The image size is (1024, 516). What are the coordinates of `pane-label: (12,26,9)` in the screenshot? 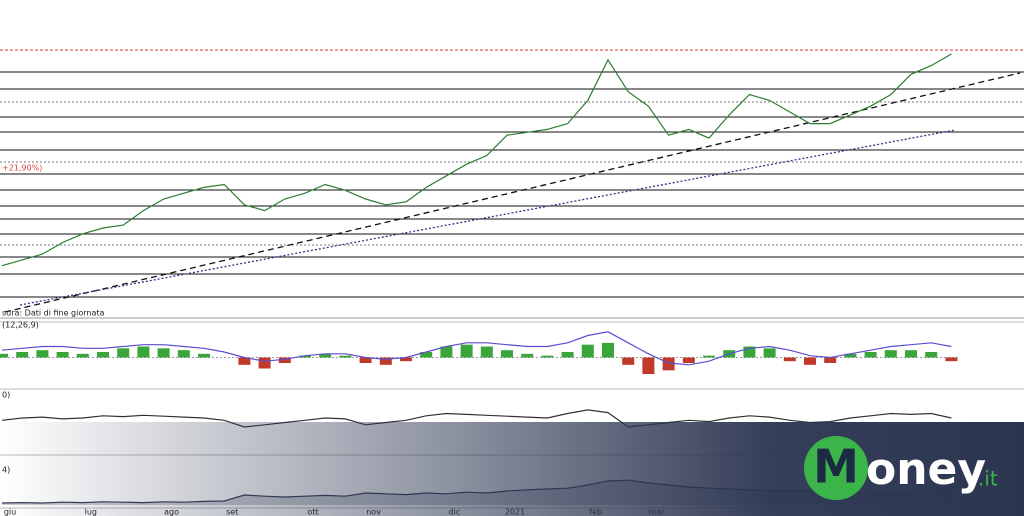 It's located at (20, 325).